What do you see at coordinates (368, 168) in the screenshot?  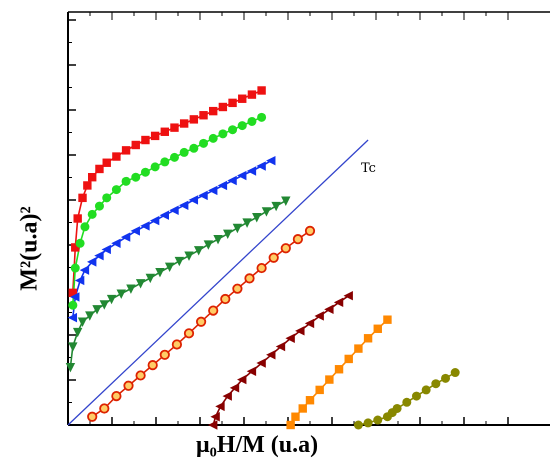 I see `tc-annotation: Tc` at bounding box center [368, 168].